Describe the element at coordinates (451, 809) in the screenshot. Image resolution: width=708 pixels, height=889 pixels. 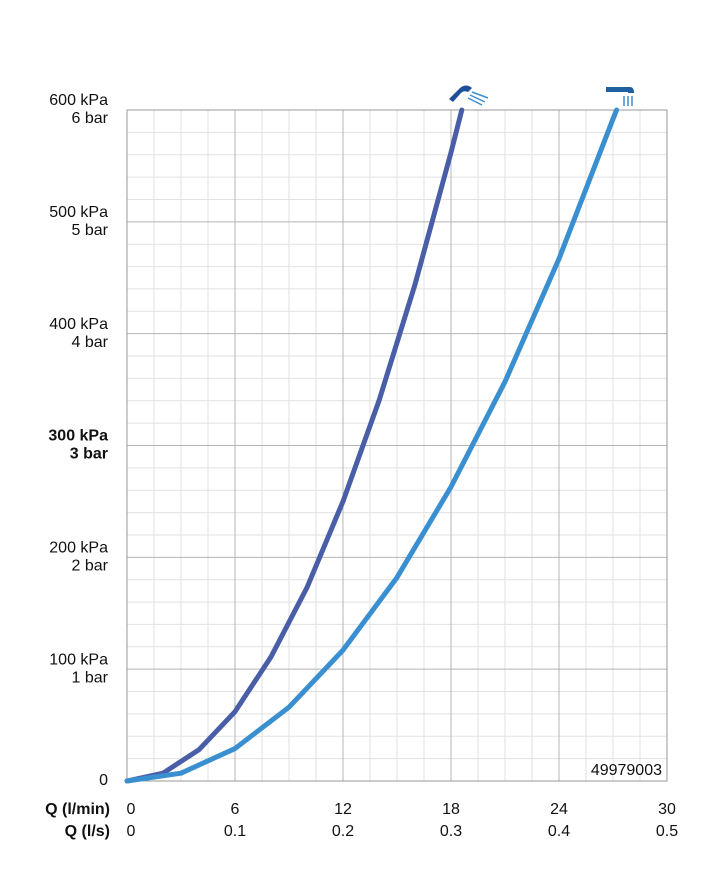
I see `x-tick-label: 18` at that location.